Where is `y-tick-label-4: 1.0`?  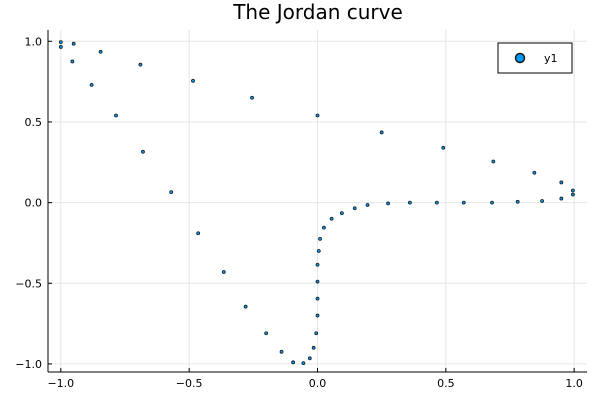
y-tick-label-4: 1.0 is located at coordinates (34, 41).